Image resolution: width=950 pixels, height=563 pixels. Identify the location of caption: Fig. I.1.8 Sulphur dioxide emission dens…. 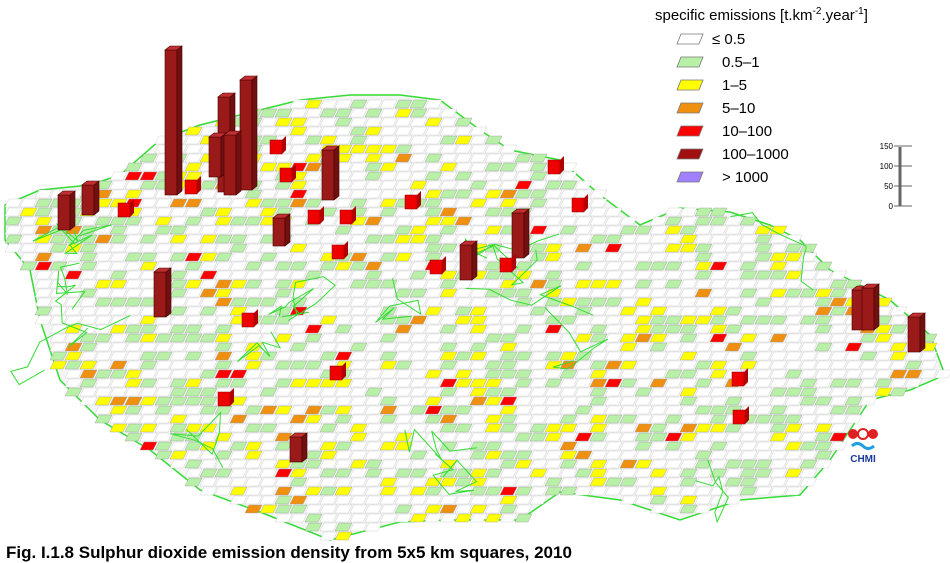
(289, 552).